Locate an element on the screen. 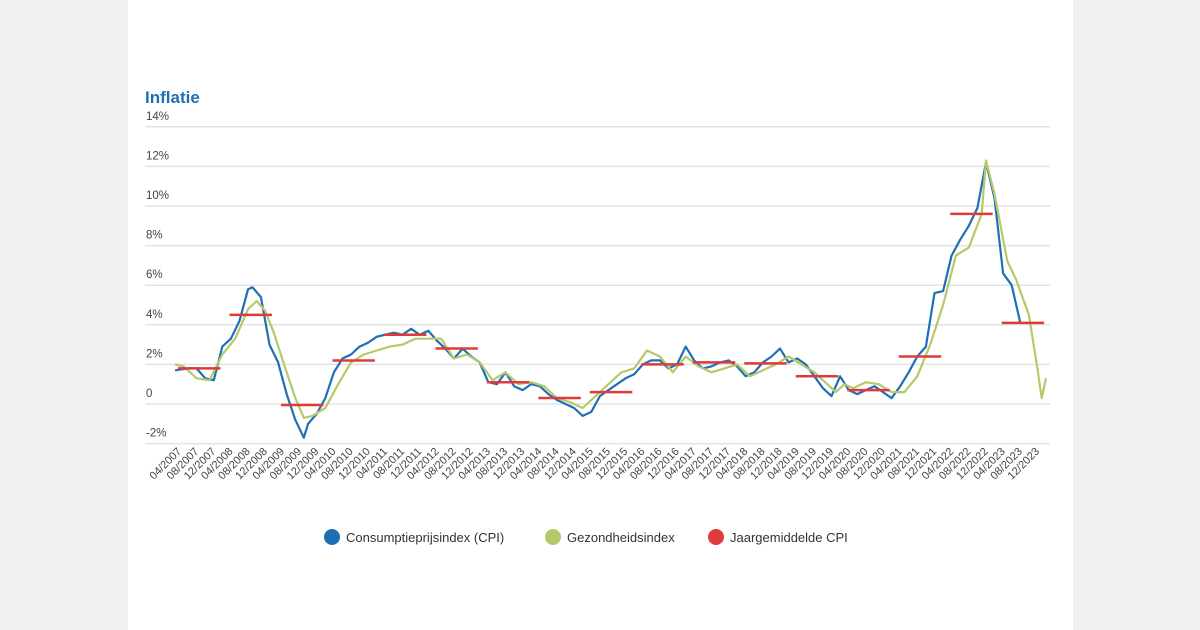  y-tick-label: 2% is located at coordinates (154, 354).